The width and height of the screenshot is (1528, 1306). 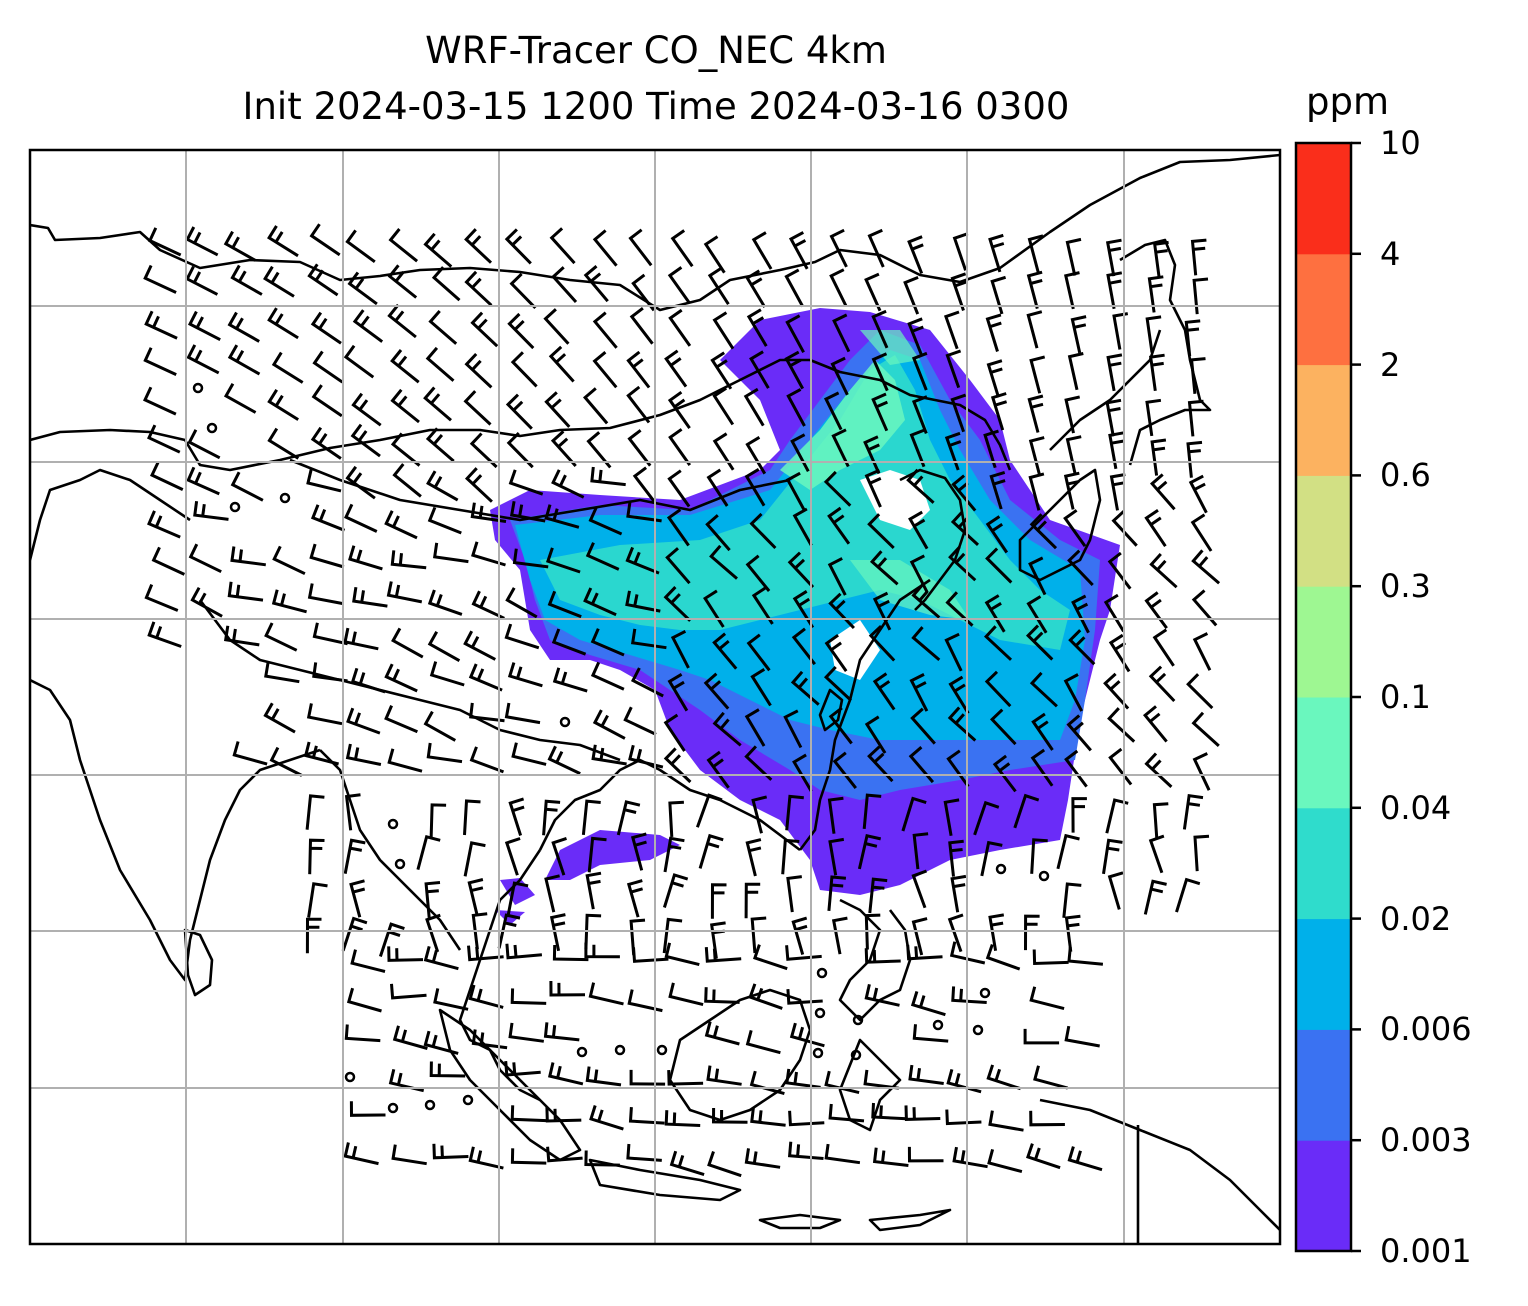 I want to click on colorbar-tick-label: 0.04, so click(x=1416, y=807).